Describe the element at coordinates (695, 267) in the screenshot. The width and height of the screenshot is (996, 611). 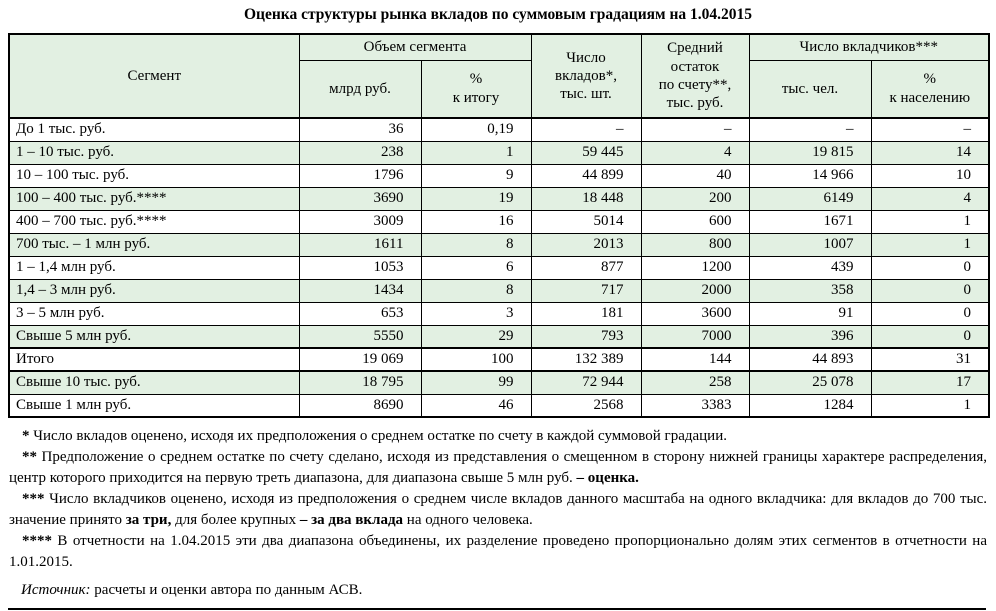
I see `value-cell: 1200` at that location.